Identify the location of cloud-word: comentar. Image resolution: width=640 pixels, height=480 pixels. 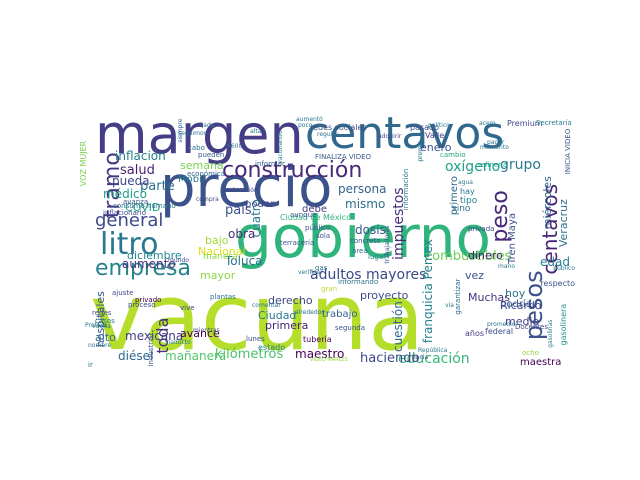
(266, 305).